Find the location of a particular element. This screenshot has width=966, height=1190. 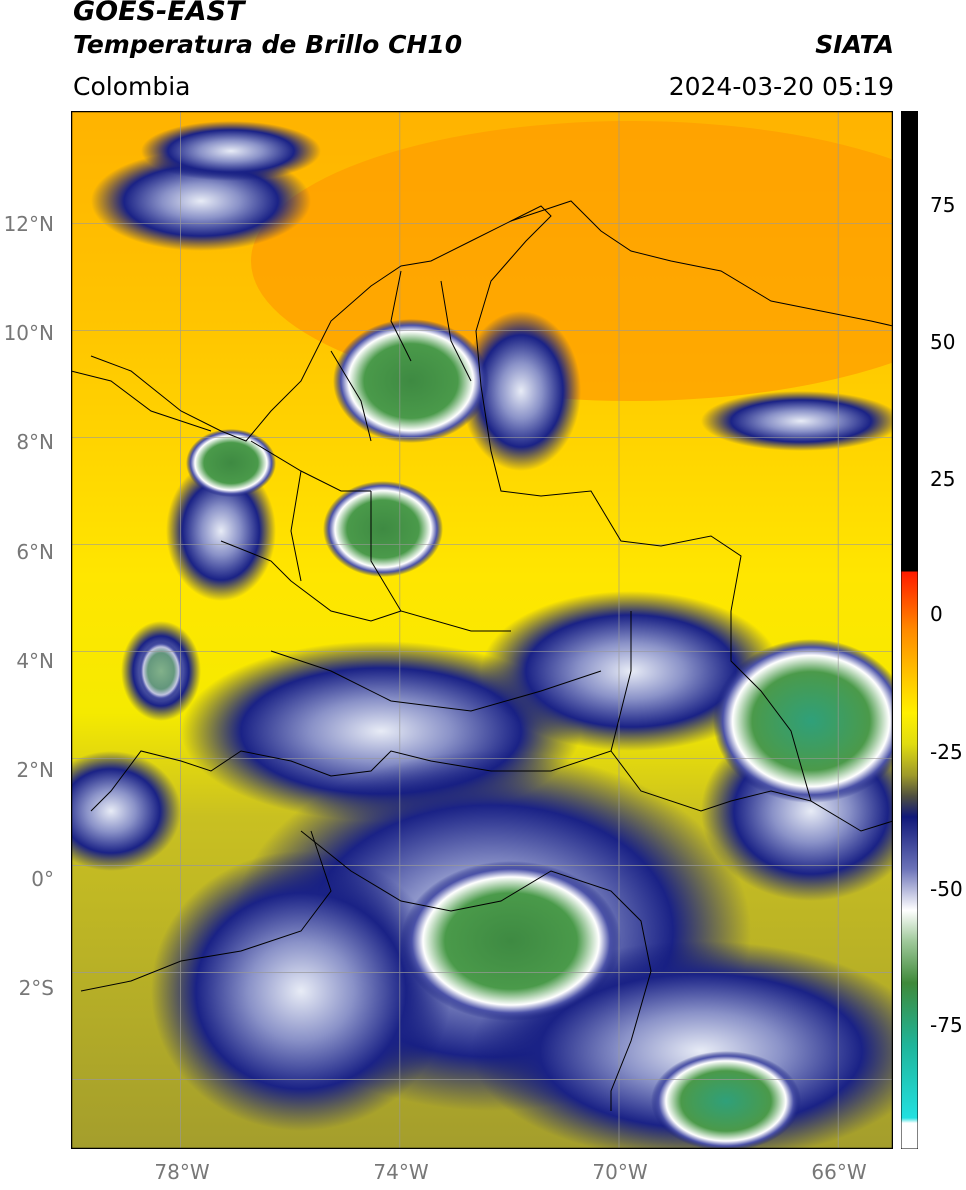

colorbar-tick-label: -25 is located at coordinates (946, 752).